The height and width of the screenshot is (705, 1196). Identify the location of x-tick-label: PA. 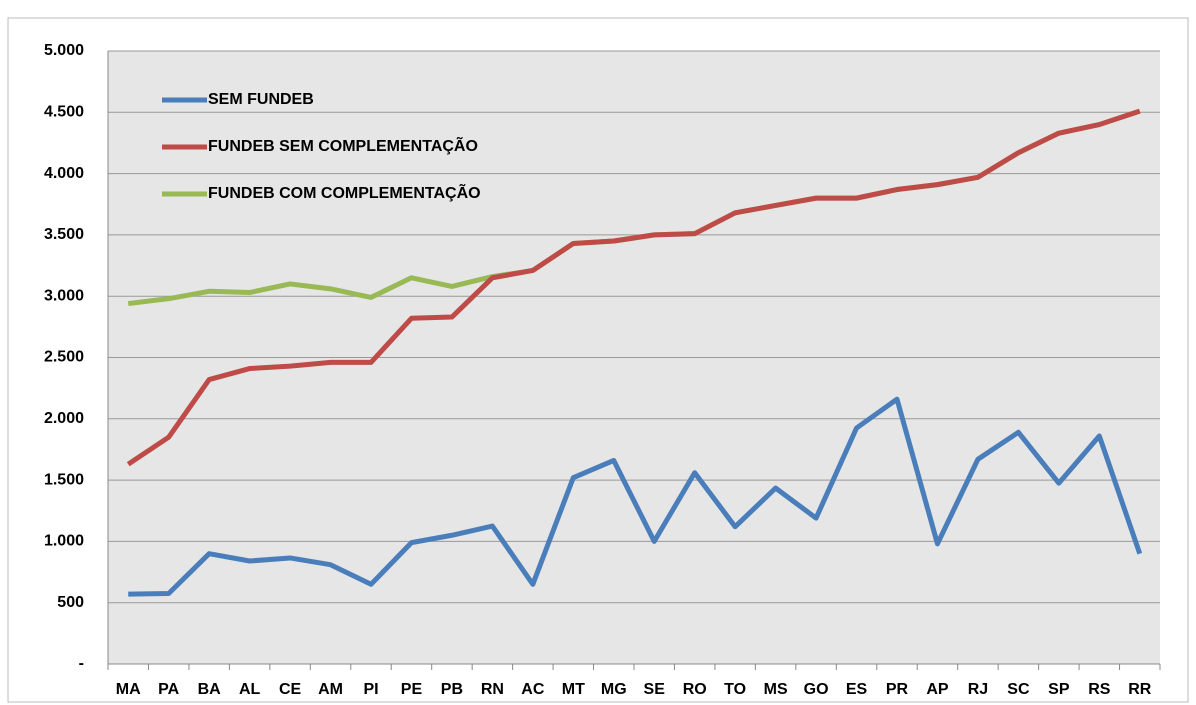
(168, 689).